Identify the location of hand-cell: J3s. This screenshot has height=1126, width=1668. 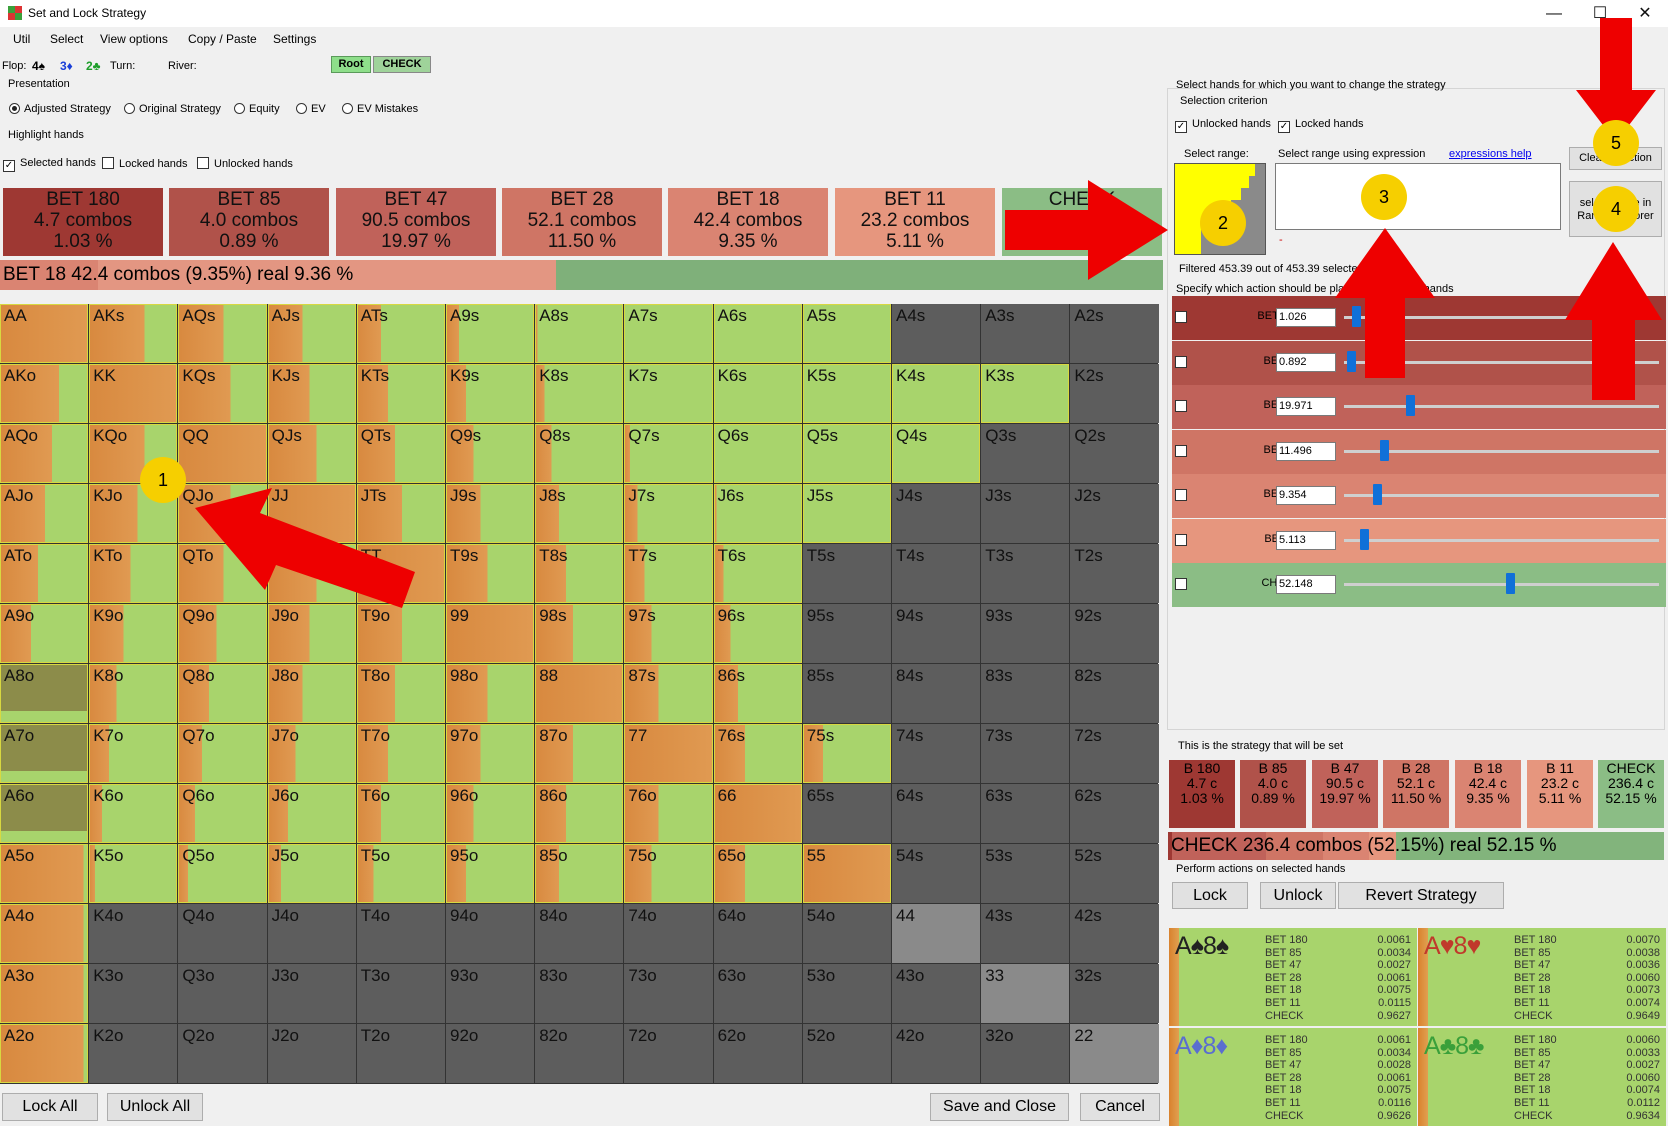
(1025, 513).